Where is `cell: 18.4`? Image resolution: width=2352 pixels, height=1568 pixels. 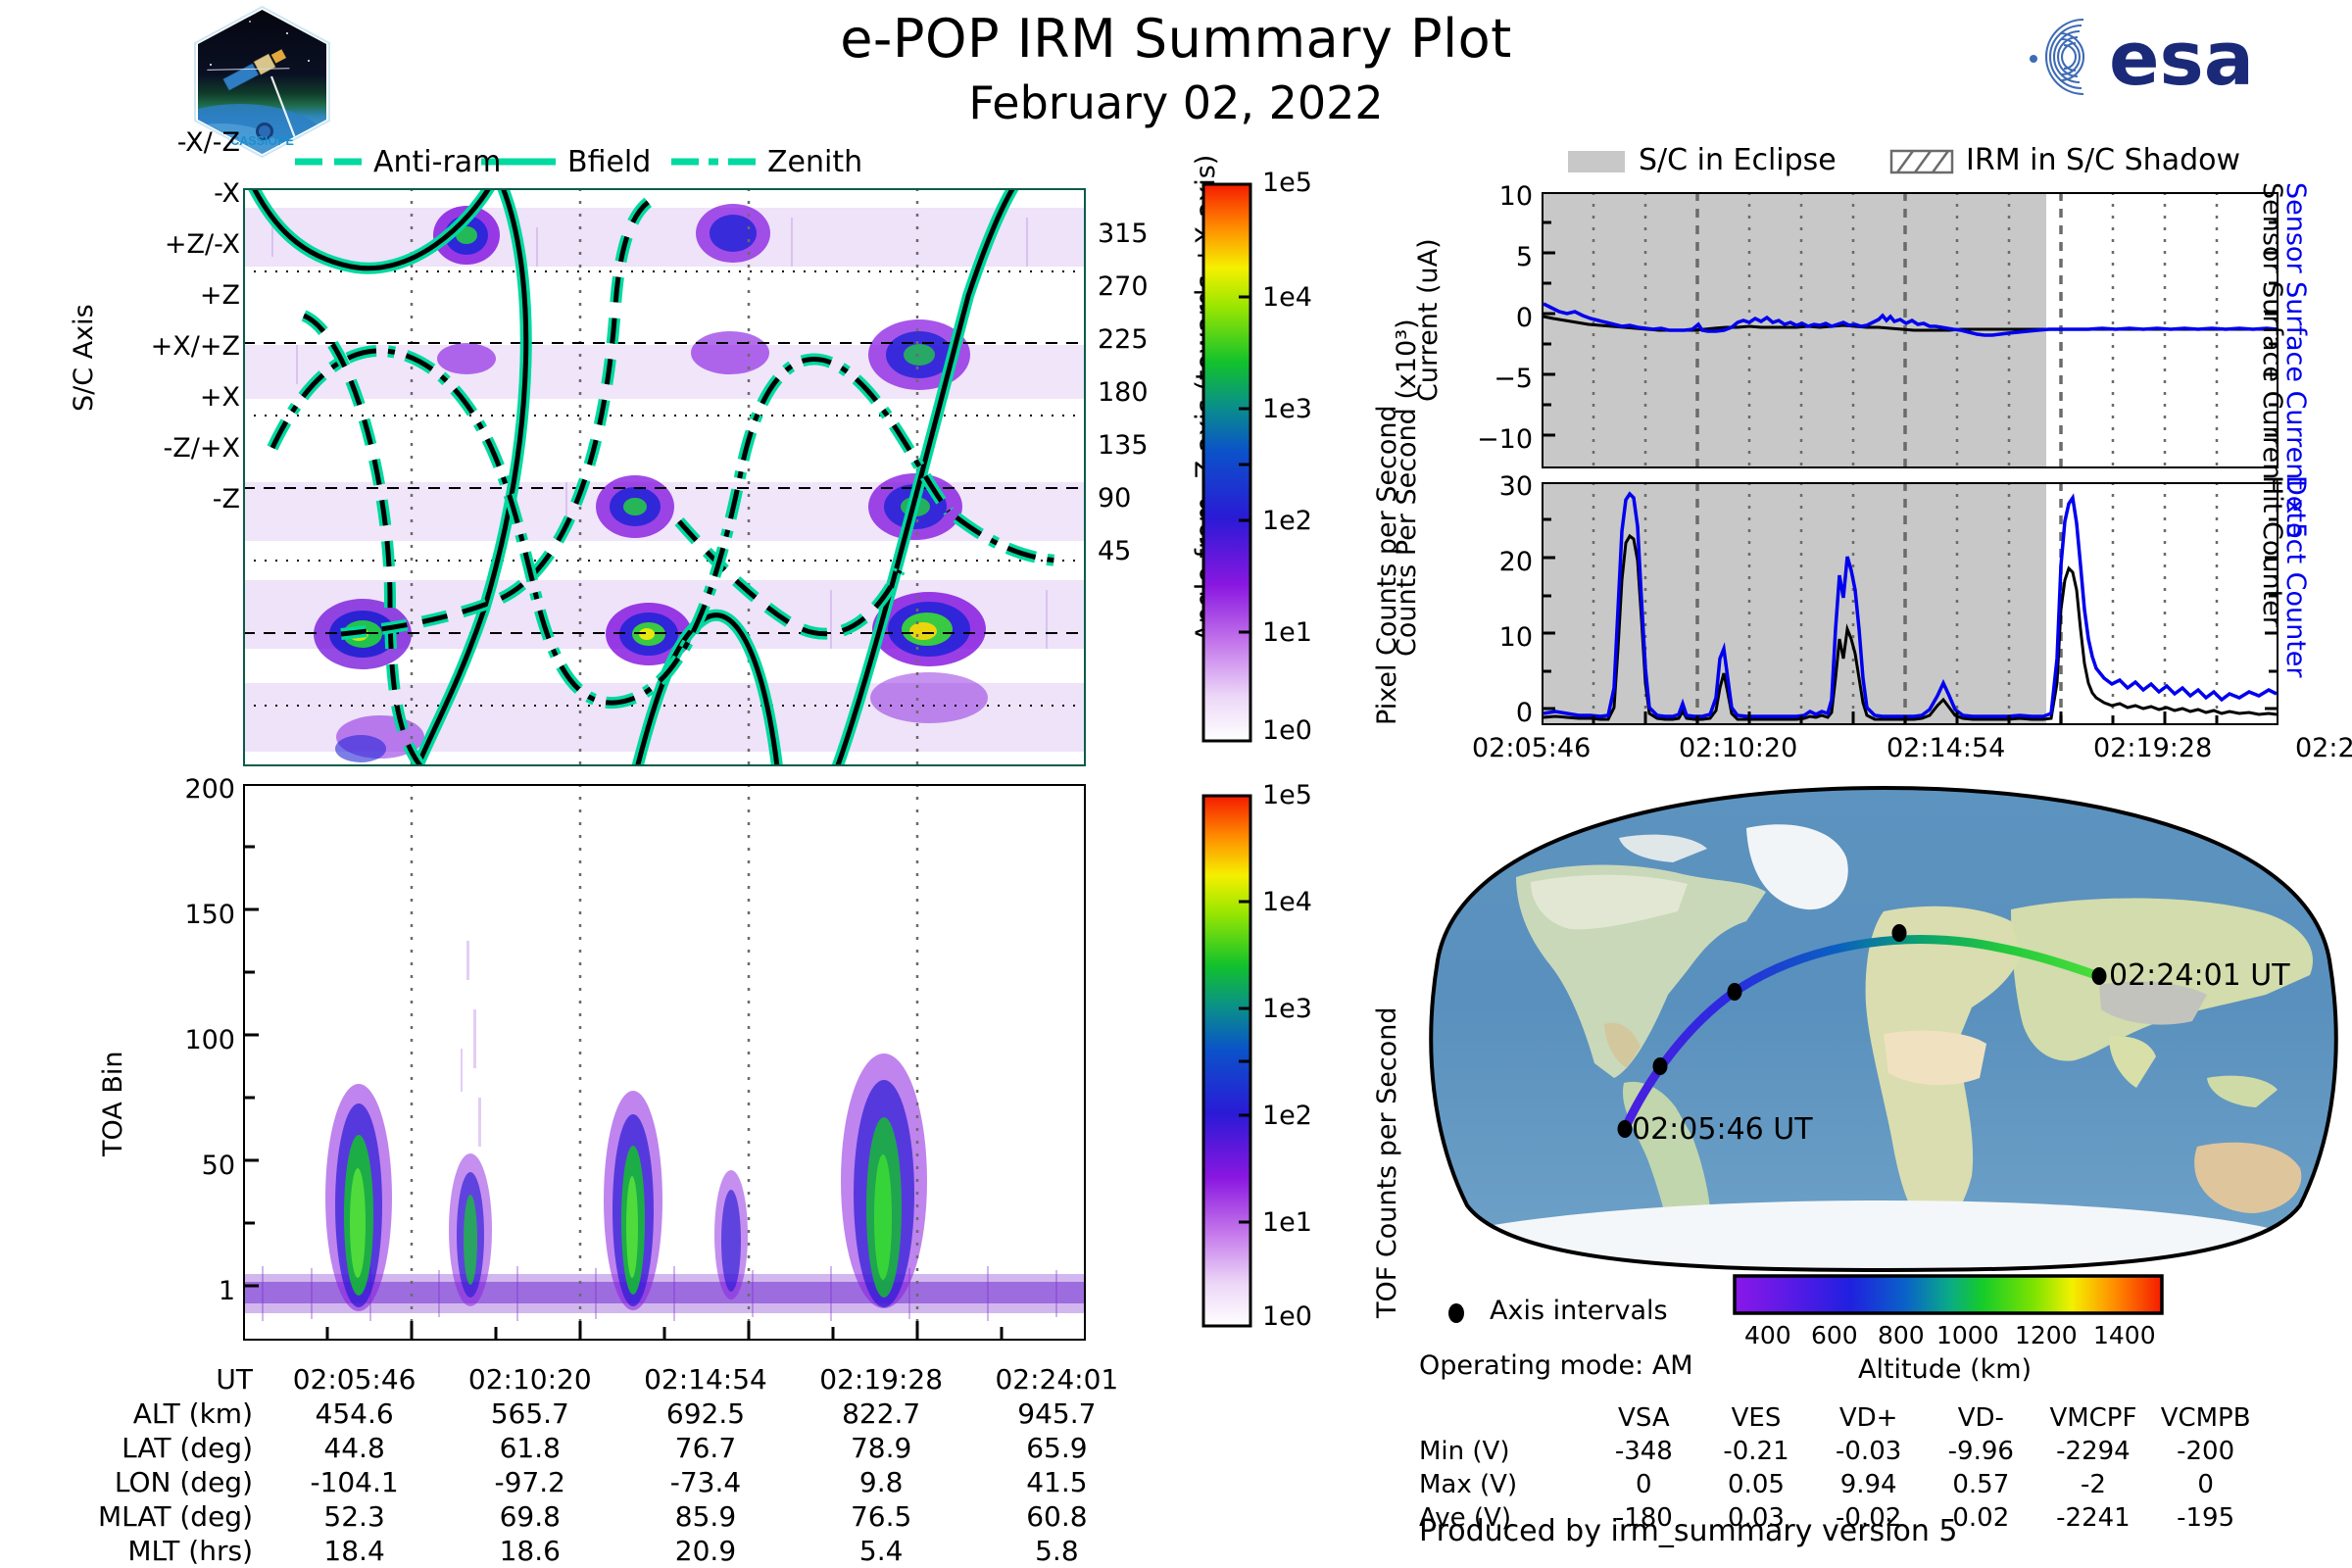
cell: 18.4 is located at coordinates (354, 1551).